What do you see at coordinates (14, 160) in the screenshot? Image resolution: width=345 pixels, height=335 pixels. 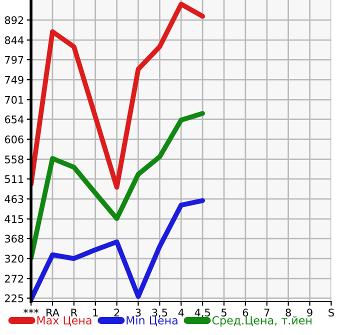 I see `y-tick-label: 558` at bounding box center [14, 160].